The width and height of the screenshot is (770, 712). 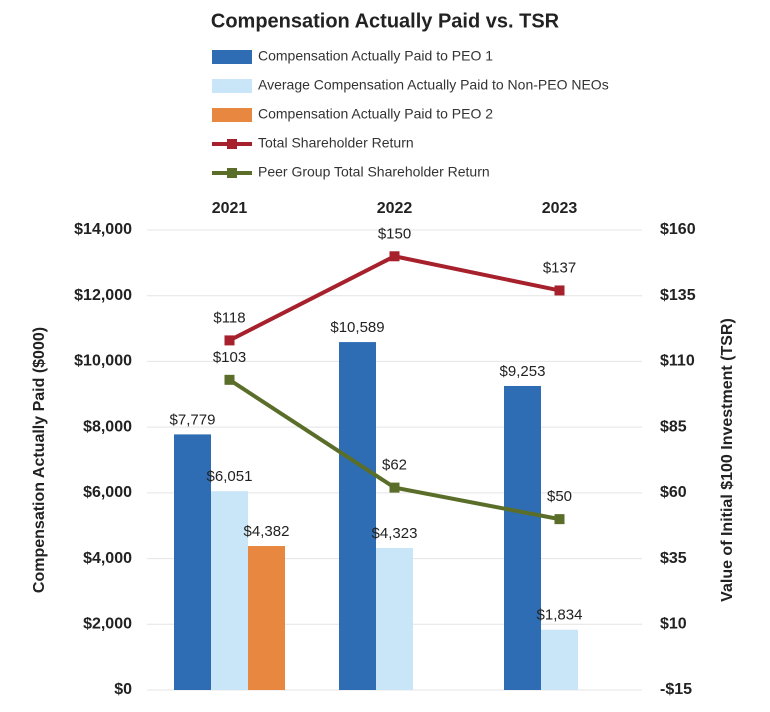 I want to click on data-label: $137, so click(x=559, y=267).